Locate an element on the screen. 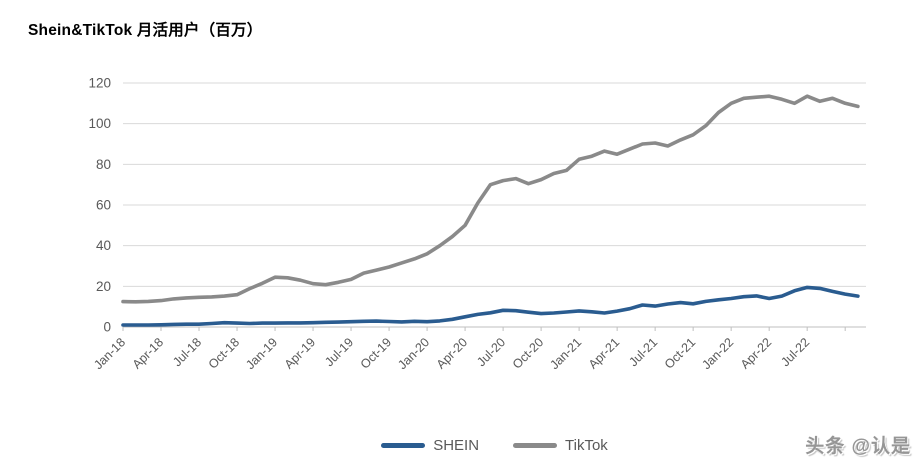 This screenshot has width=923, height=466. legend-item-shein: SHEIN is located at coordinates (430, 445).